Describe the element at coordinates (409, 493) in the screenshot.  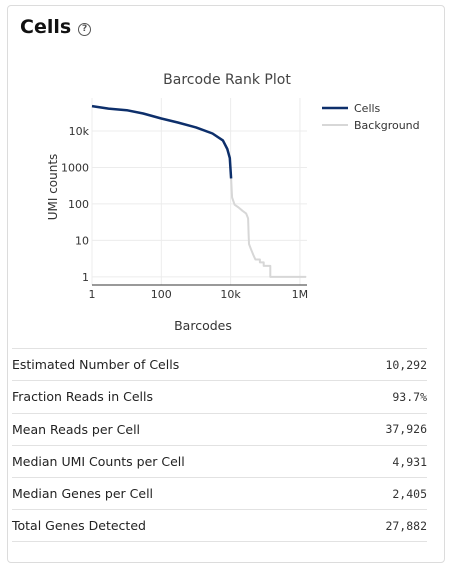
I see `metric-value: 2,405` at that location.